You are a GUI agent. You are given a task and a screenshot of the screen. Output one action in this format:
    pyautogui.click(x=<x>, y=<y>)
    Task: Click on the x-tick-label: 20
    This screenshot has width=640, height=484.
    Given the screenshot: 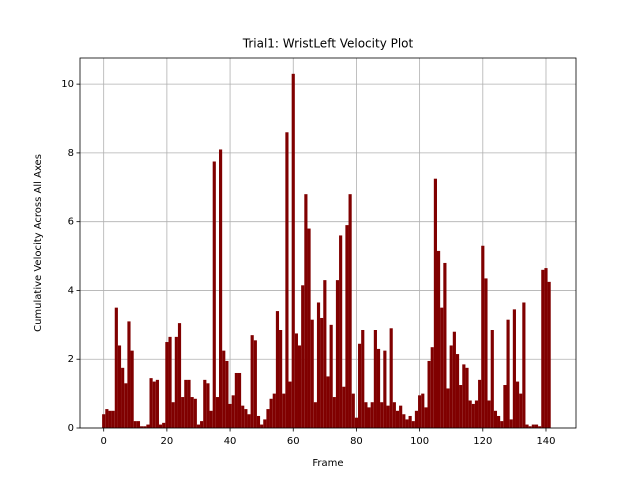 What is the action you would take?
    pyautogui.click(x=167, y=441)
    